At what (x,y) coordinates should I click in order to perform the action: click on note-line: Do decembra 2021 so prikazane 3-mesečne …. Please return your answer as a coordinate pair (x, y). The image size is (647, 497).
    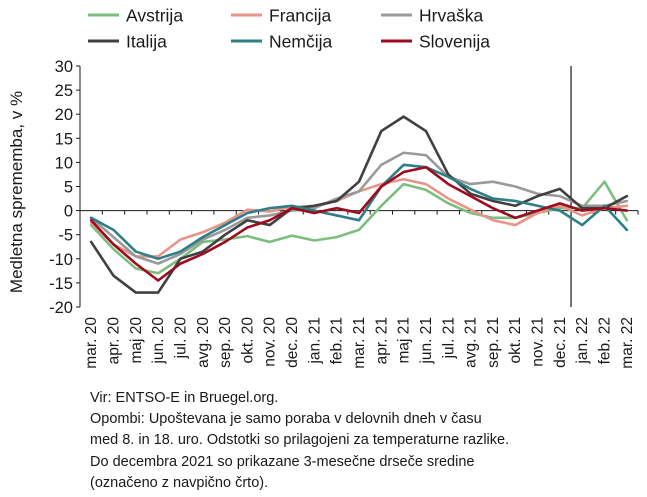
    Looking at the image, I should click on (282, 461).